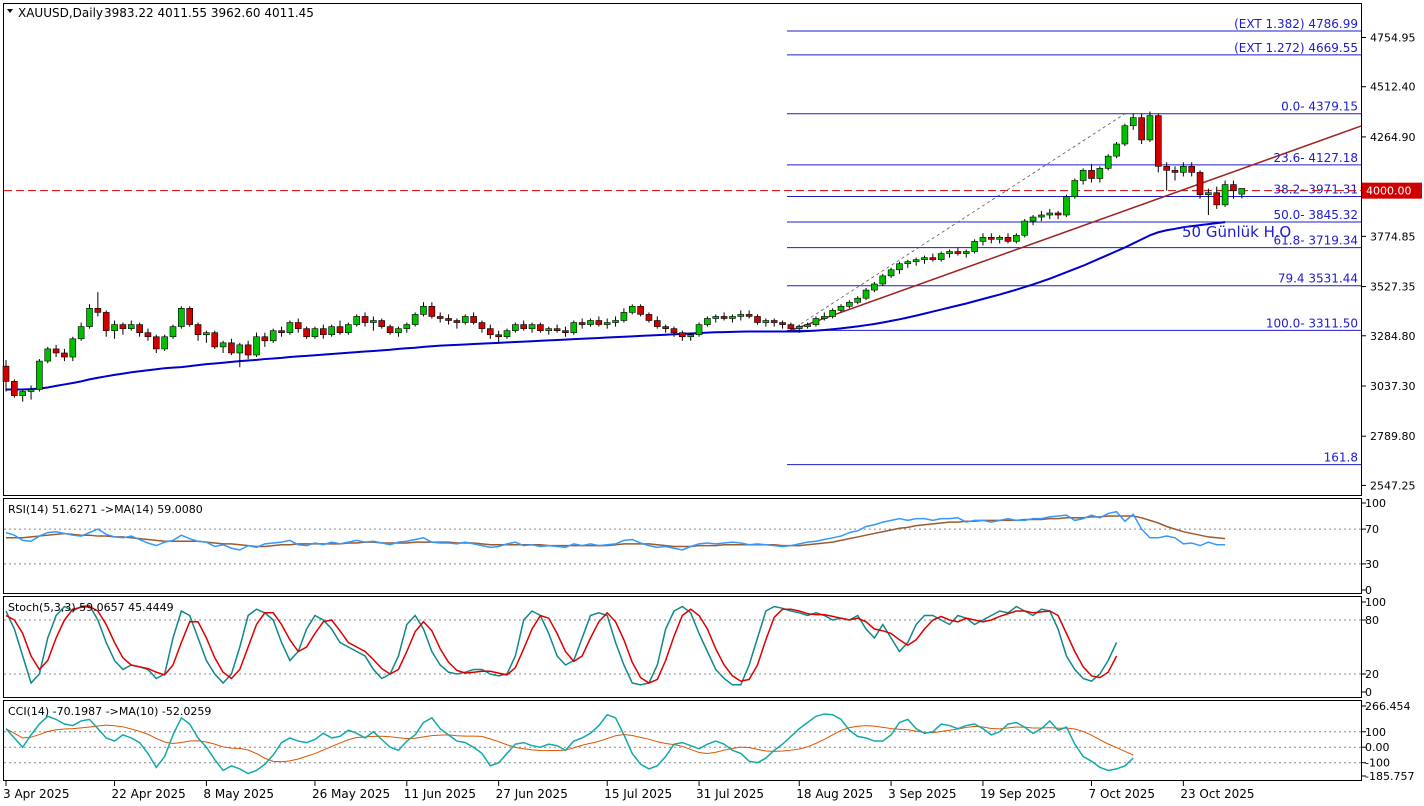  Describe the element at coordinates (1372, 564) in the screenshot. I see `indicator-tick-label: 30` at that location.